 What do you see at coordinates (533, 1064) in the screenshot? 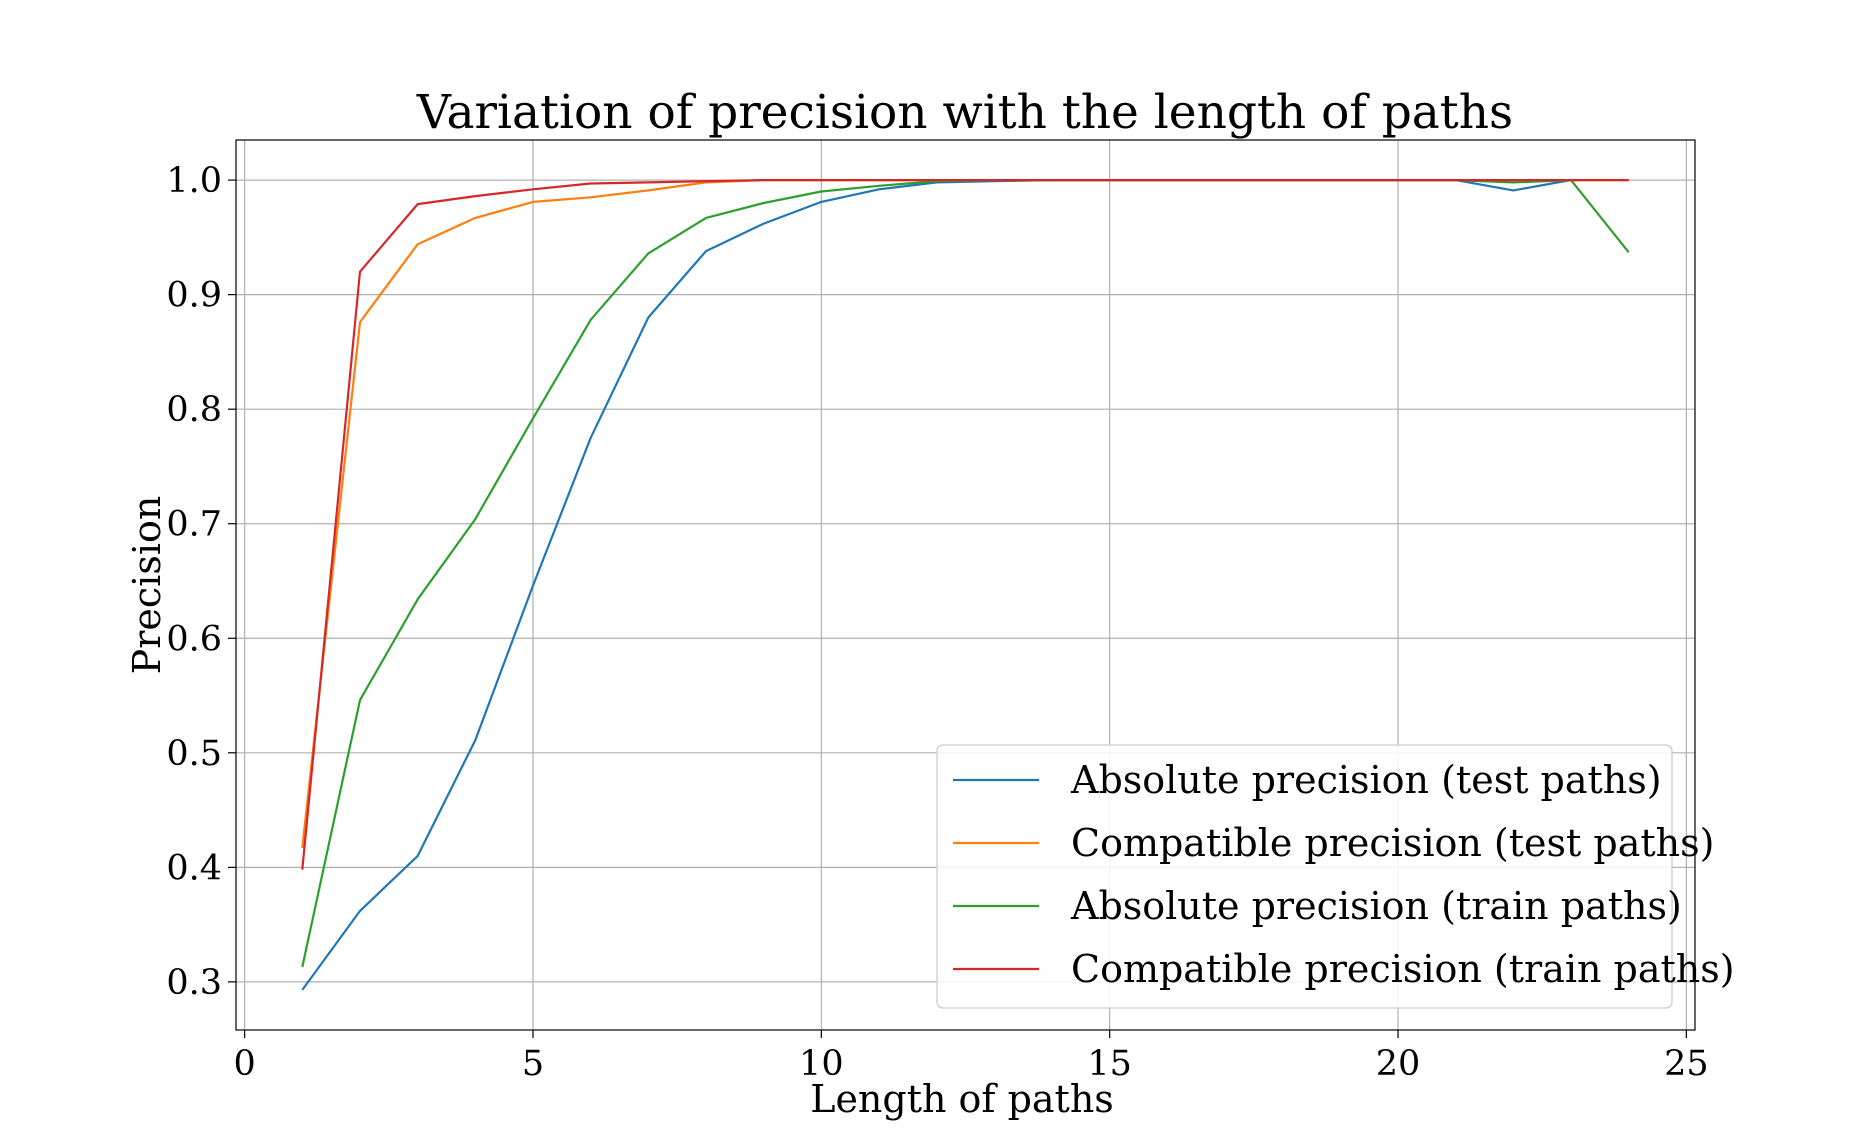
I see `x-tick-label: 5` at bounding box center [533, 1064].